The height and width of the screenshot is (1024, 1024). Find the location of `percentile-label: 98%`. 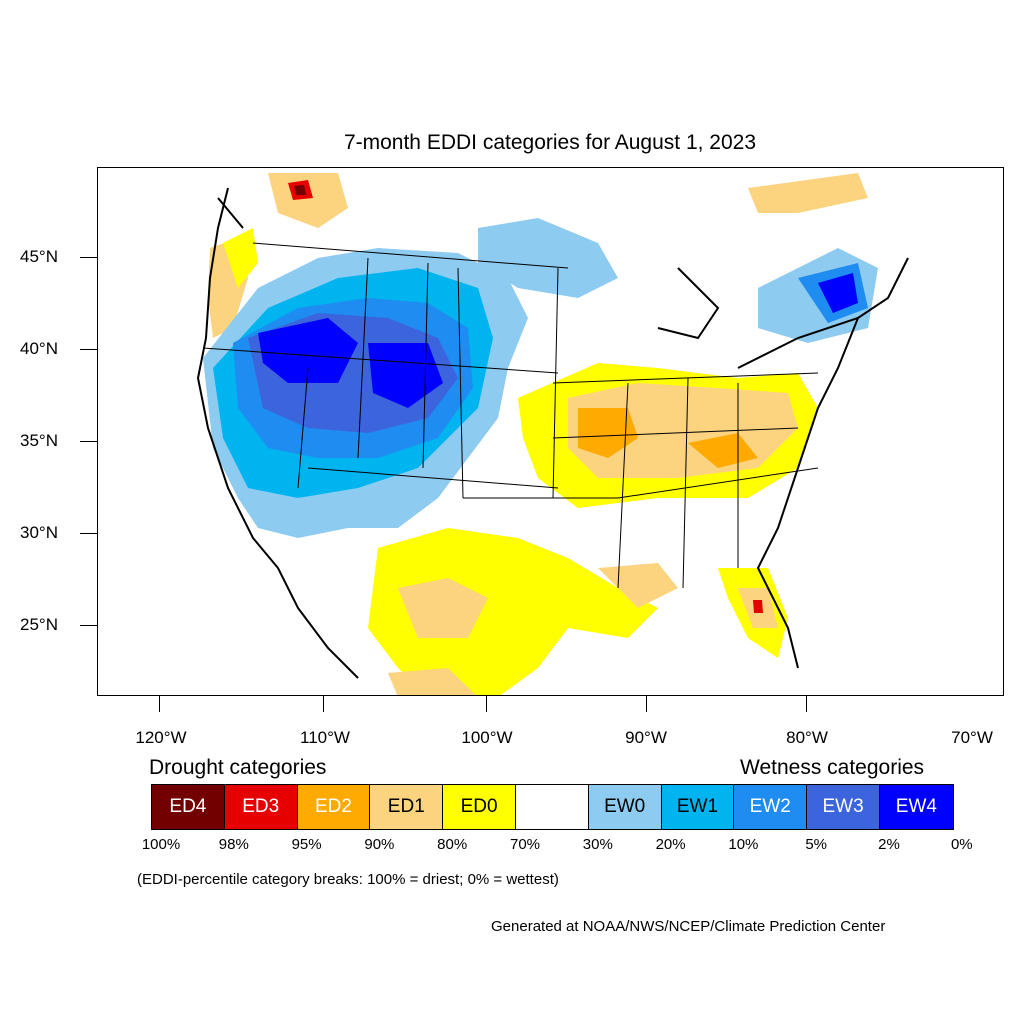

percentile-label: 98% is located at coordinates (233, 844).